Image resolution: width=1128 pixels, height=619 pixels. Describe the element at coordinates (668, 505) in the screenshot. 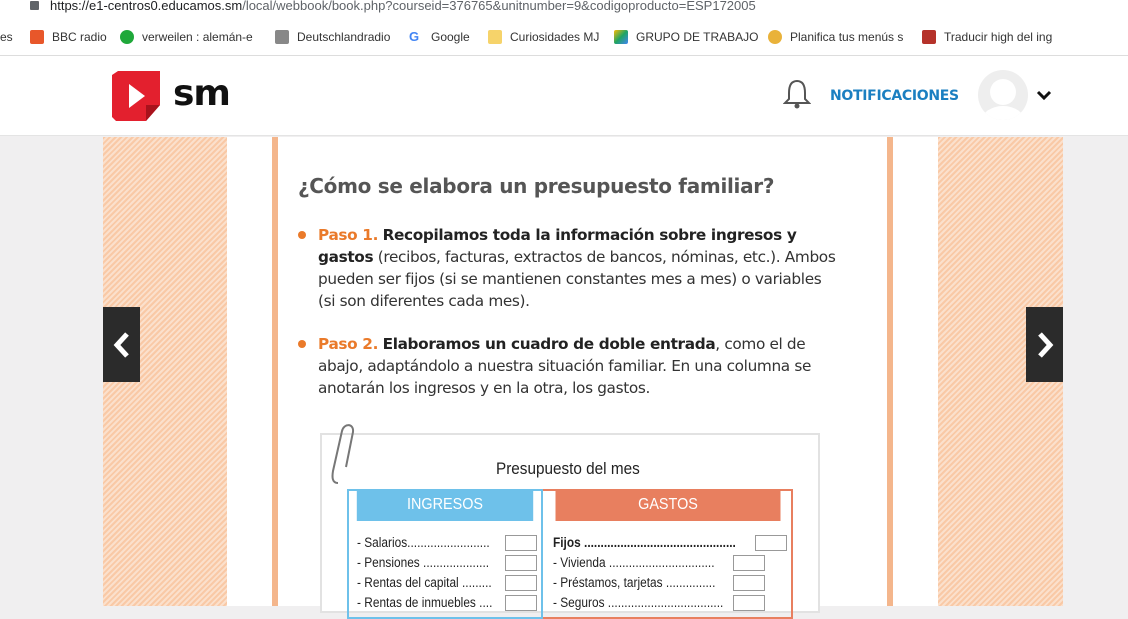

I see `expense-header: GASTOS` at that location.